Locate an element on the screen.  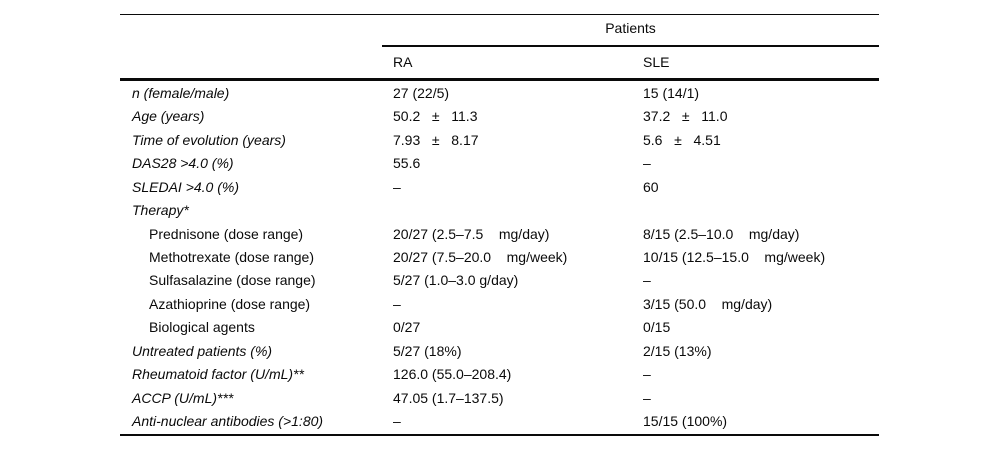
table-row: Age (years) 50.2 ± 11.3 37.2 ± 11.0 is located at coordinates (499, 115).